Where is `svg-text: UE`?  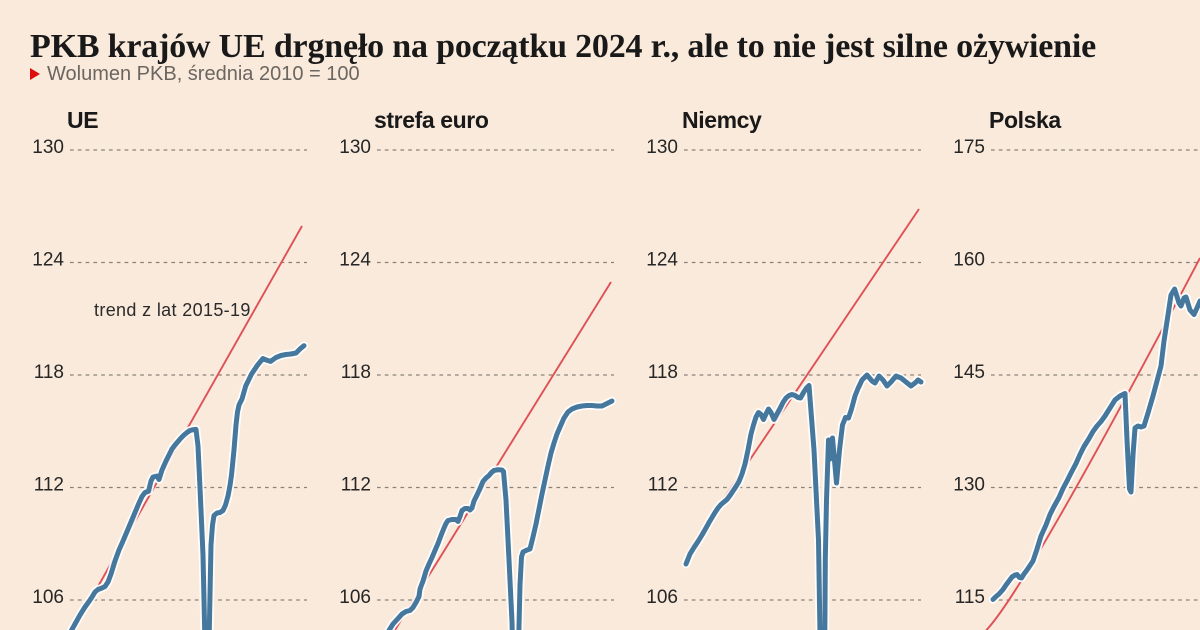
svg-text: UE is located at coordinates (82, 120).